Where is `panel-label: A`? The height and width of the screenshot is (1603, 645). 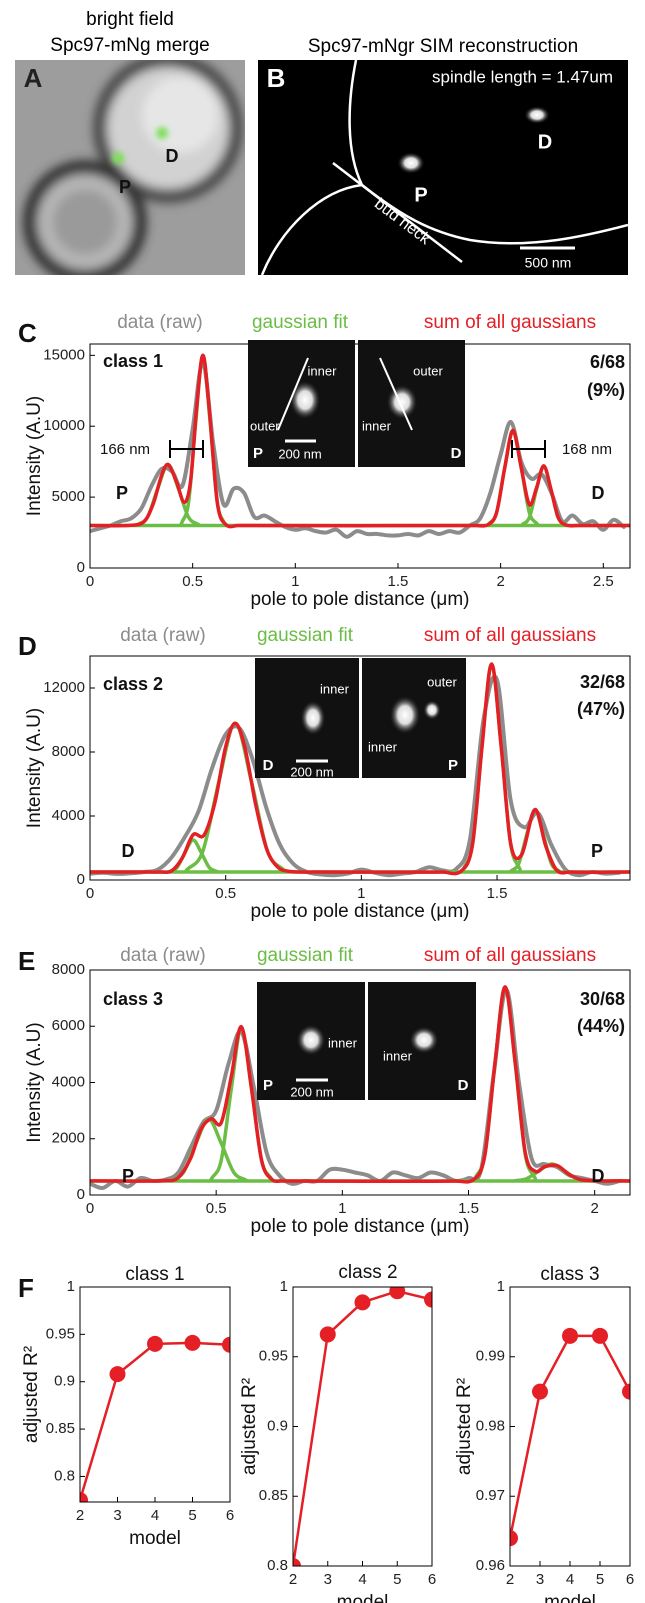 panel-label: A is located at coordinates (33, 78).